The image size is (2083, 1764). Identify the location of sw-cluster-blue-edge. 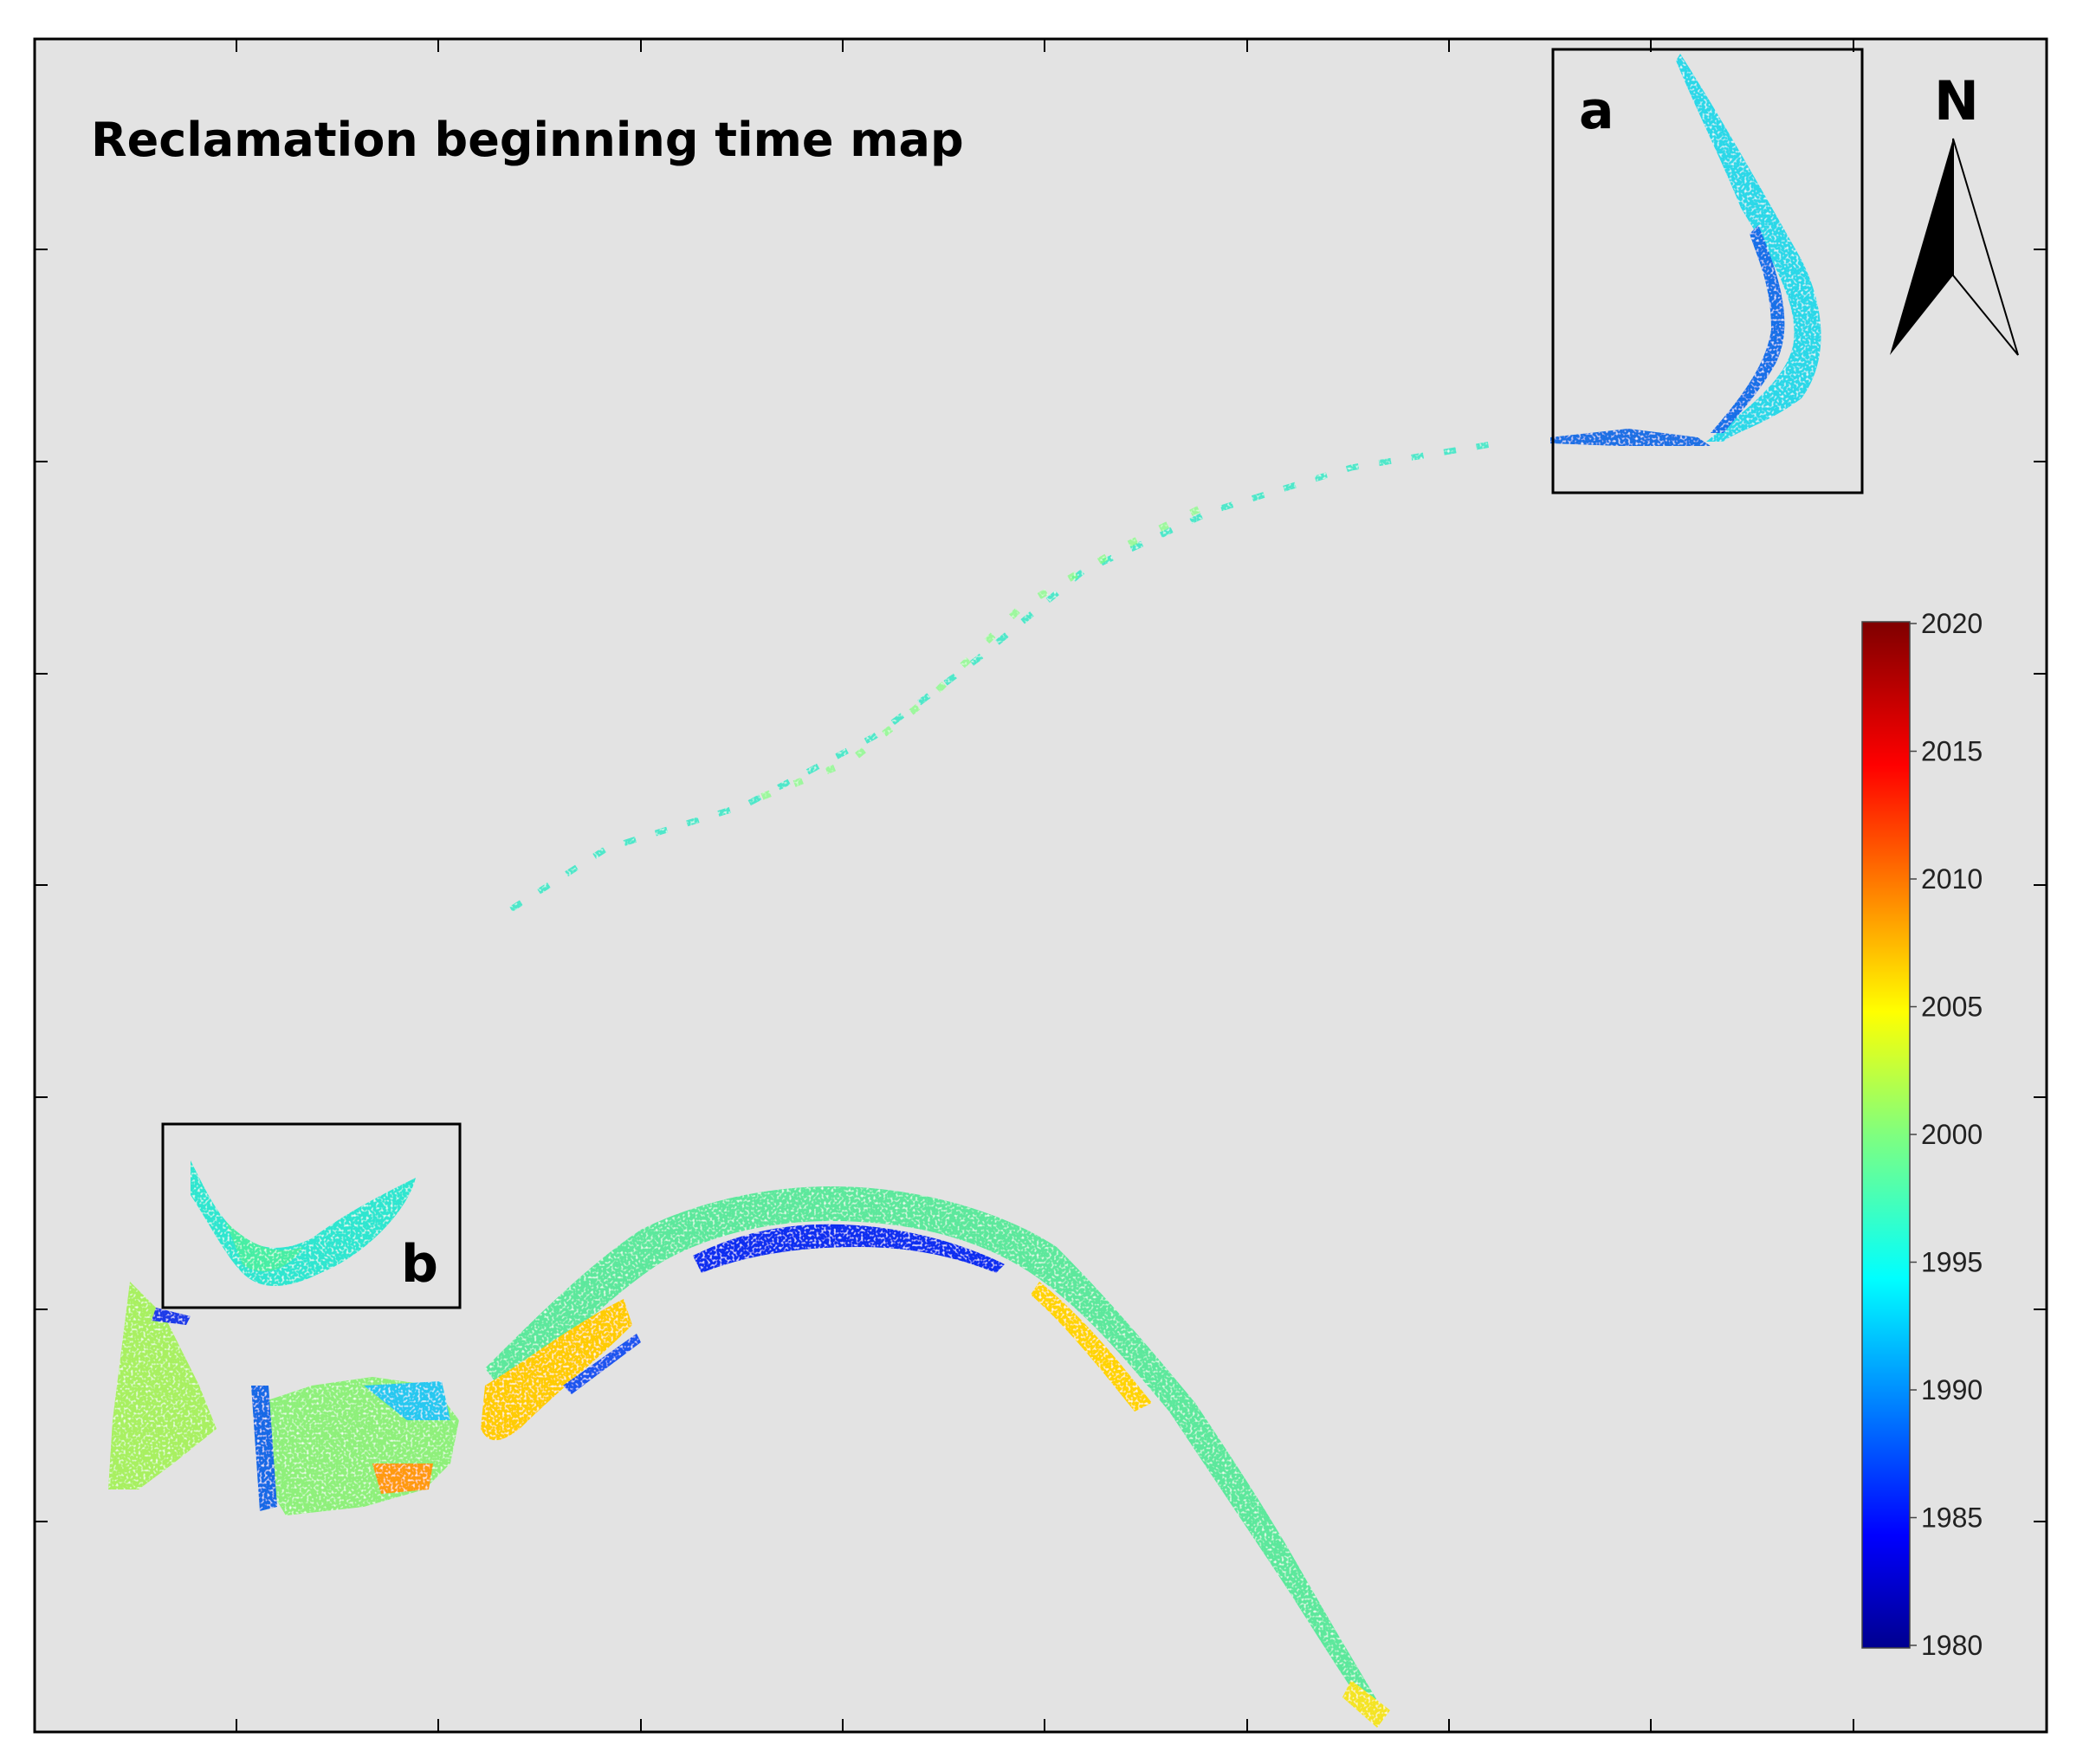
(264, 1448).